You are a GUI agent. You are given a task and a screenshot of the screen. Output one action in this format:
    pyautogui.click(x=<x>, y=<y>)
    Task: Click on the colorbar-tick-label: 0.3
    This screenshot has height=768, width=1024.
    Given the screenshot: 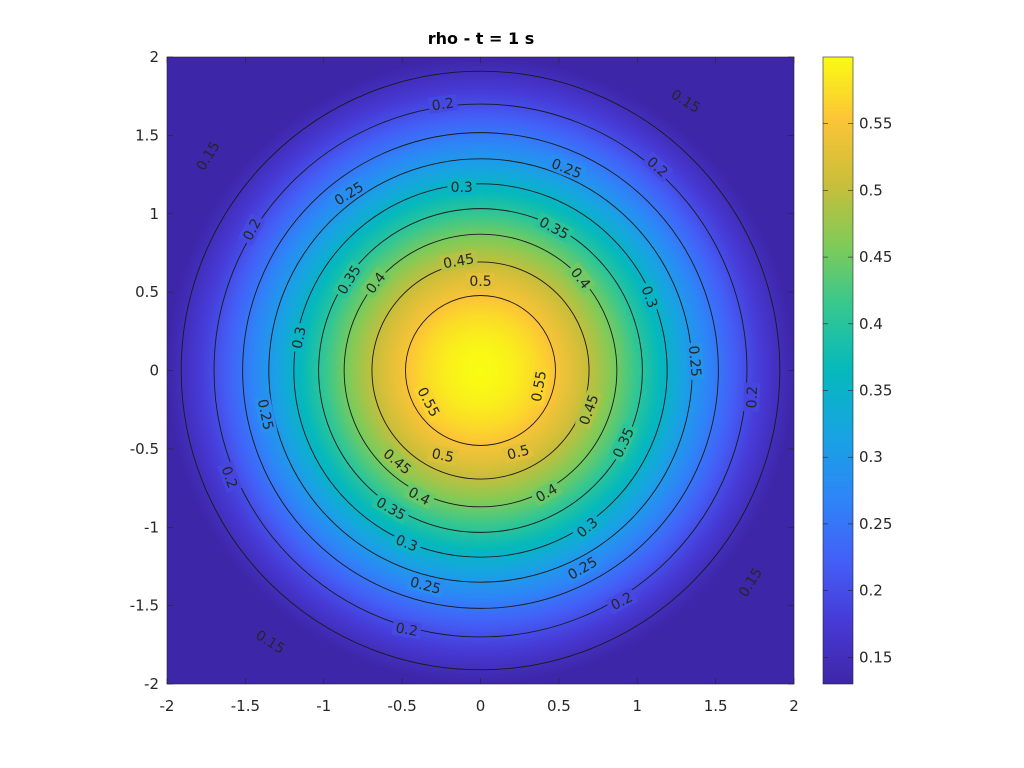 What is the action you would take?
    pyautogui.click(x=871, y=457)
    